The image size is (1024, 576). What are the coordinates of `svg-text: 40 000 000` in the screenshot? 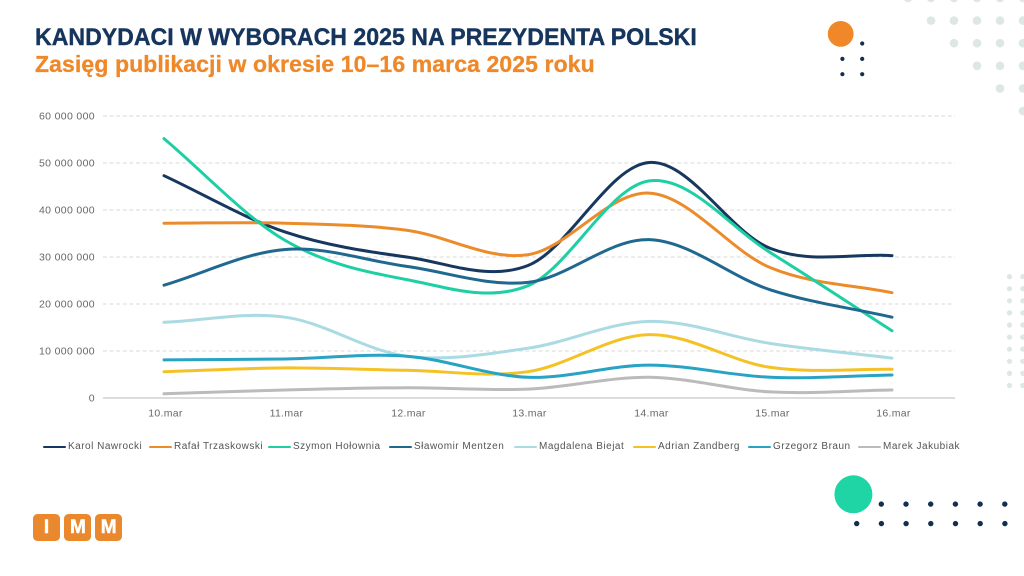 It's located at (67, 211).